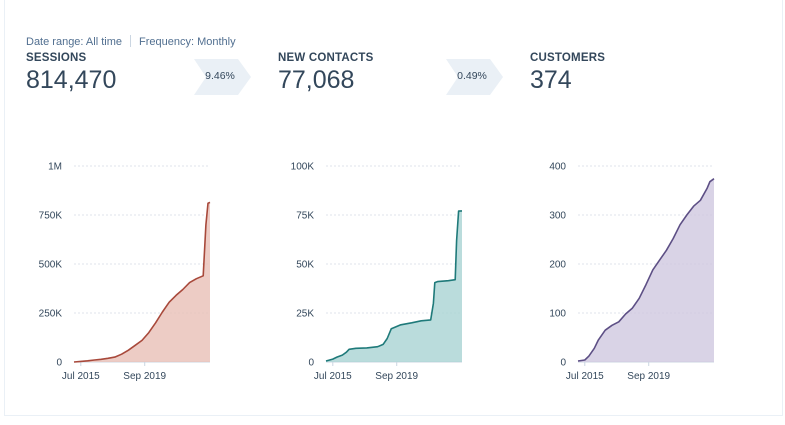 The width and height of the screenshot is (785, 425). I want to click on conversion-rate-arrow: 9.46%, so click(223, 77).